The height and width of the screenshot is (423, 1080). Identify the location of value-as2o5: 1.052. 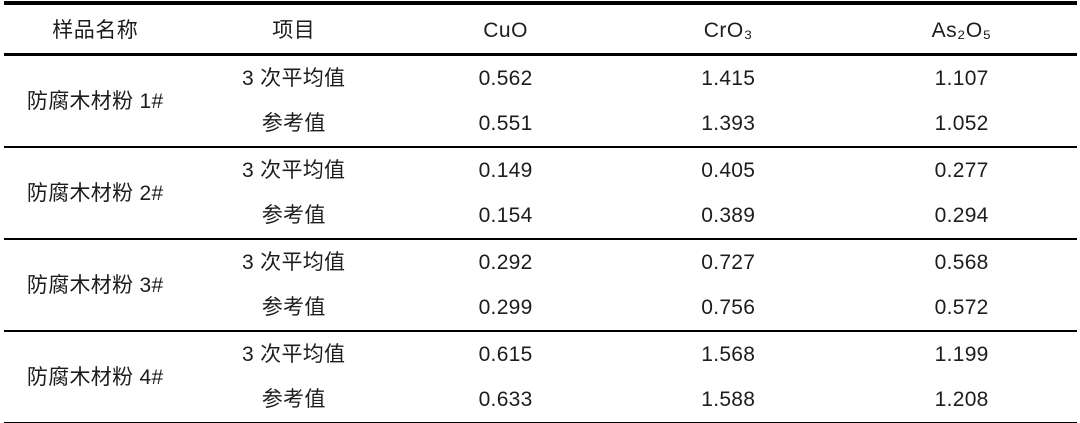
(961, 123).